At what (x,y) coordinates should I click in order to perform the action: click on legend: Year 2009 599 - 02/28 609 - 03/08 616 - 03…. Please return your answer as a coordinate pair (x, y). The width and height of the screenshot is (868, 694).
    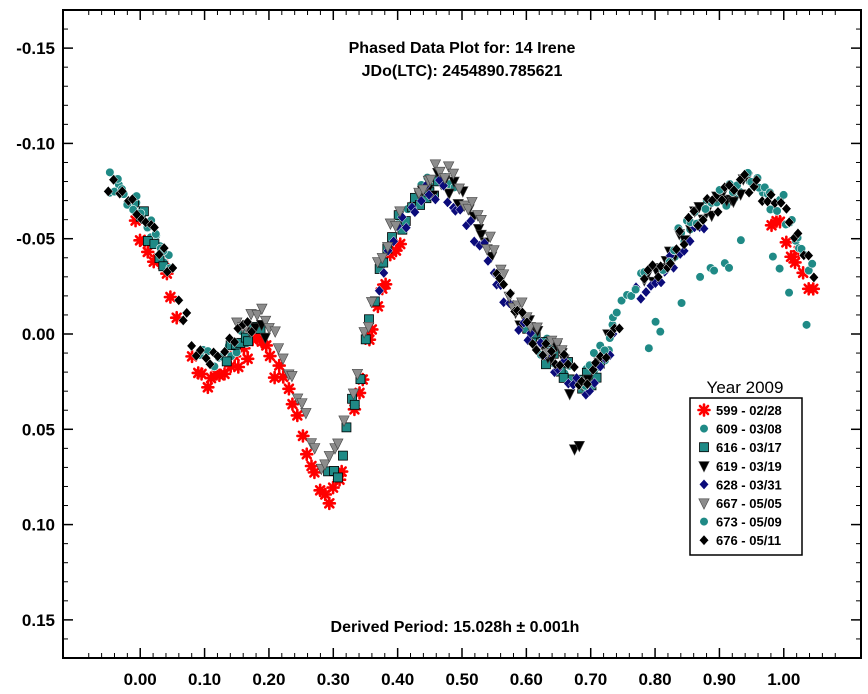
    Looking at the image, I should click on (746, 467).